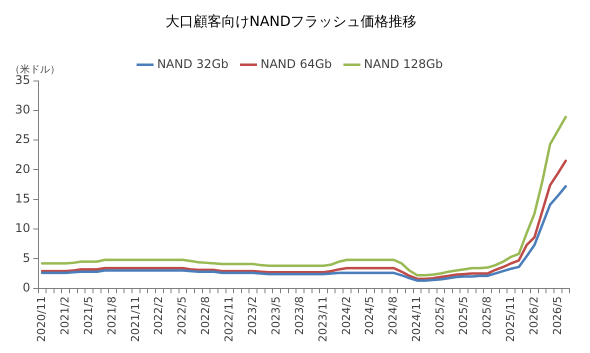 The height and width of the screenshot is (353, 590). What do you see at coordinates (403, 63) in the screenshot?
I see `legend-label: NAND 128Gb` at bounding box center [403, 63].